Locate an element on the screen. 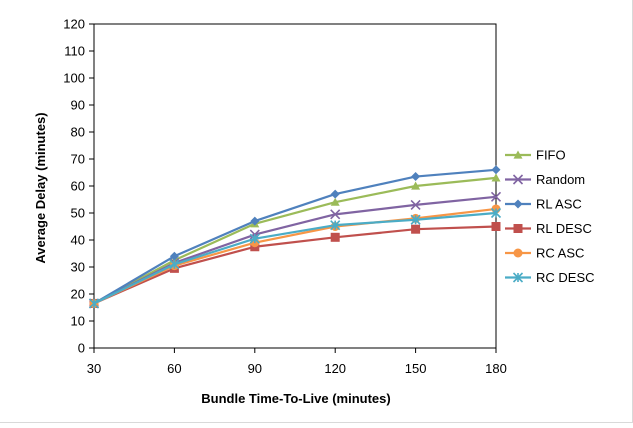 This screenshot has height=428, width=633. legend-item: RL ASC is located at coordinates (543, 204).